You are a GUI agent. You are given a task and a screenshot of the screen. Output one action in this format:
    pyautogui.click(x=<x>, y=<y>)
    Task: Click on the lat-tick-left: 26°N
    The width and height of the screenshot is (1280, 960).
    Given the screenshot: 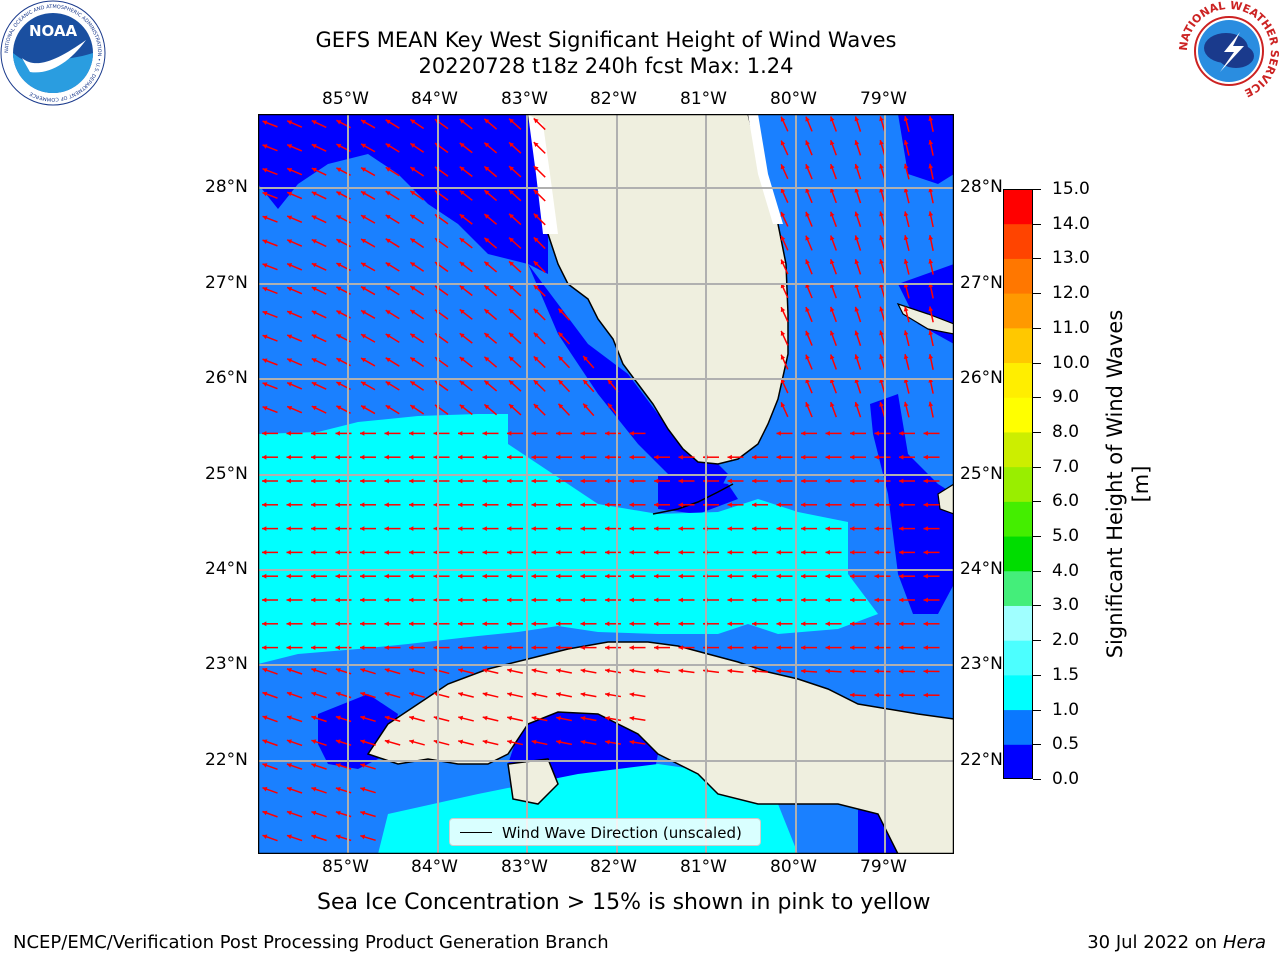 What is the action you would take?
    pyautogui.click(x=226, y=378)
    